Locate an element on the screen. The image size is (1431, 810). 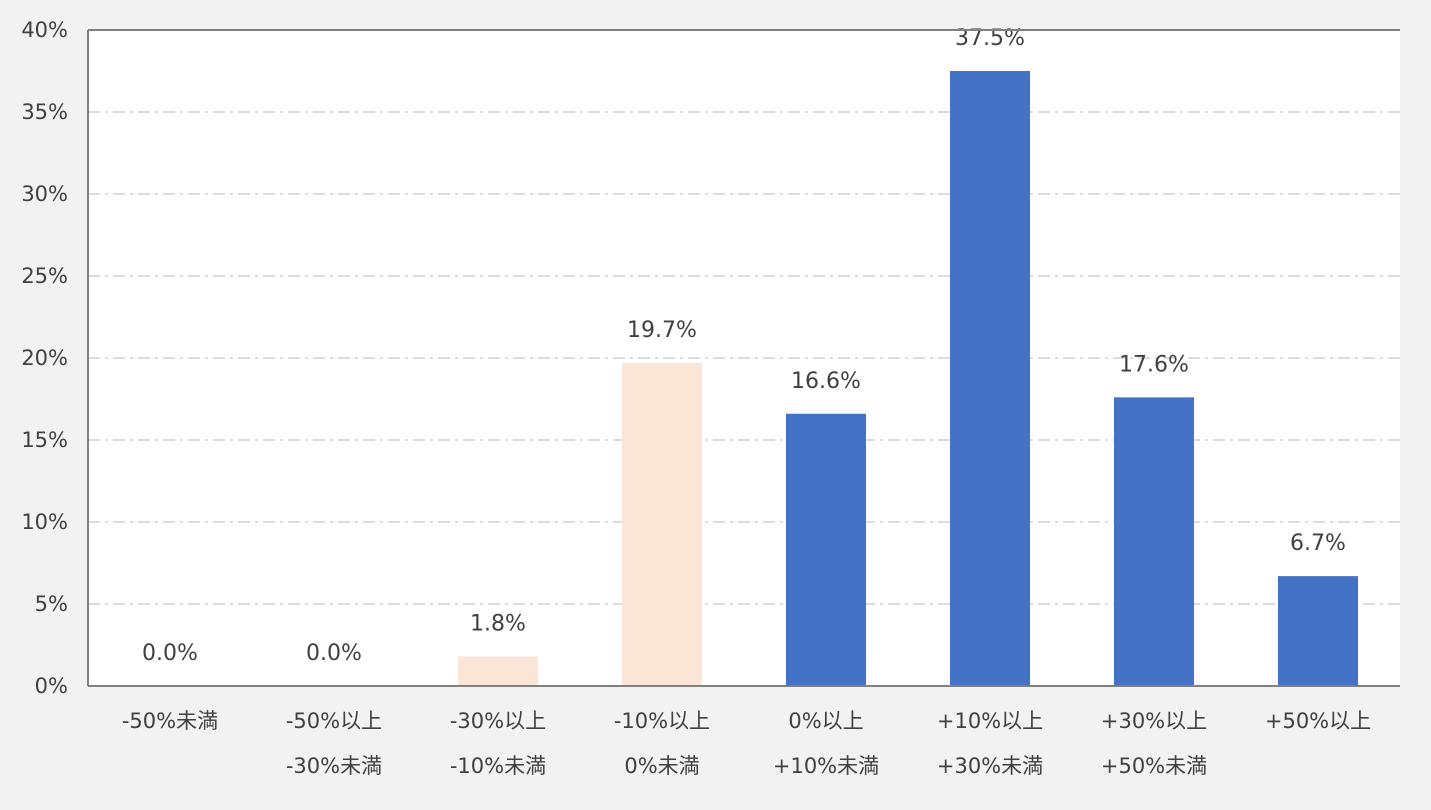
category-label: +10%未満 is located at coordinates (826, 766).